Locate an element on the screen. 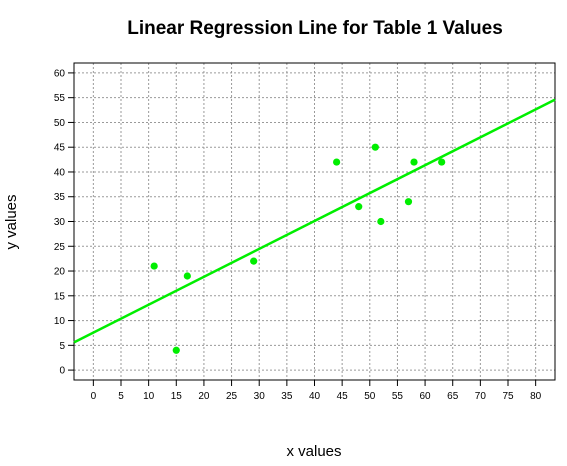 The height and width of the screenshot is (466, 567). y-tick-label: 20 is located at coordinates (60, 272).